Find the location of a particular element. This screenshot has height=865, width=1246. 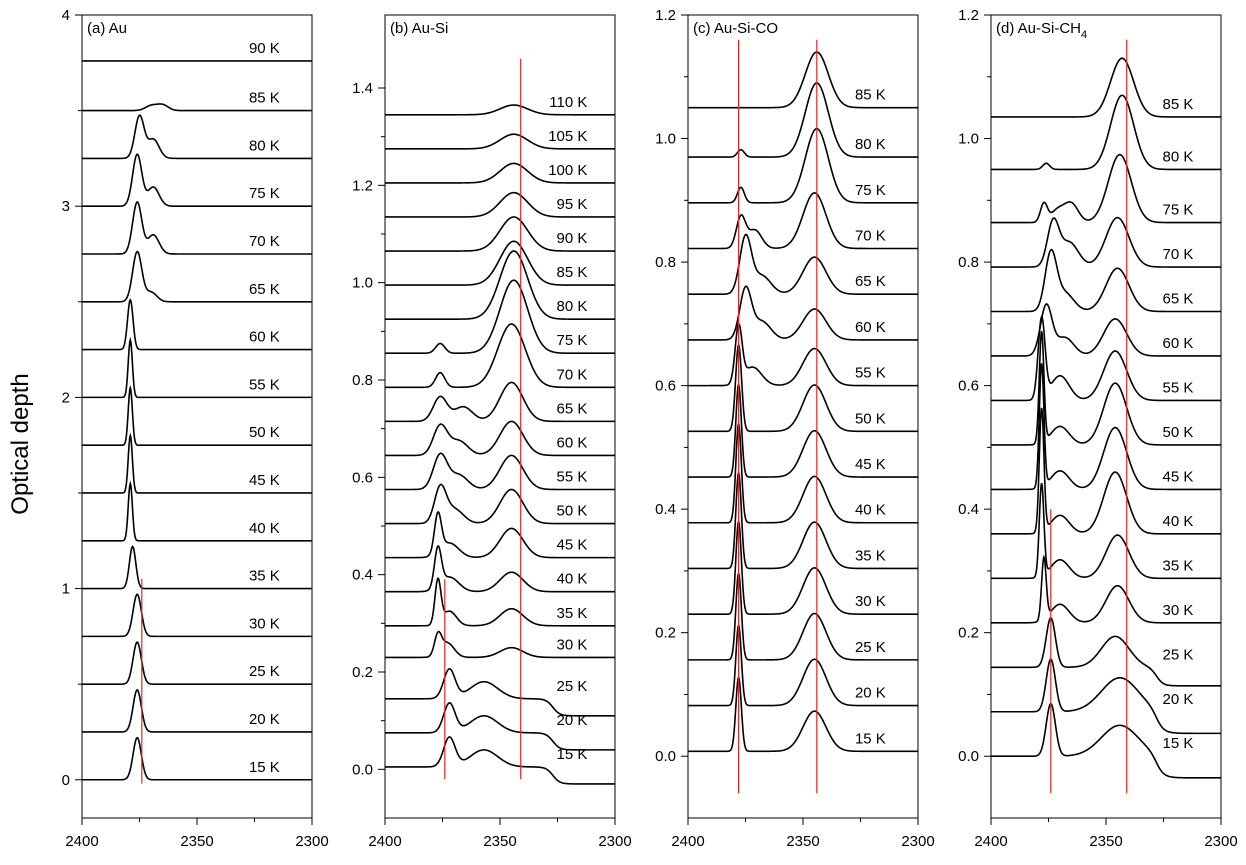

panel-title-subscript: 4 is located at coordinates (1084, 35).